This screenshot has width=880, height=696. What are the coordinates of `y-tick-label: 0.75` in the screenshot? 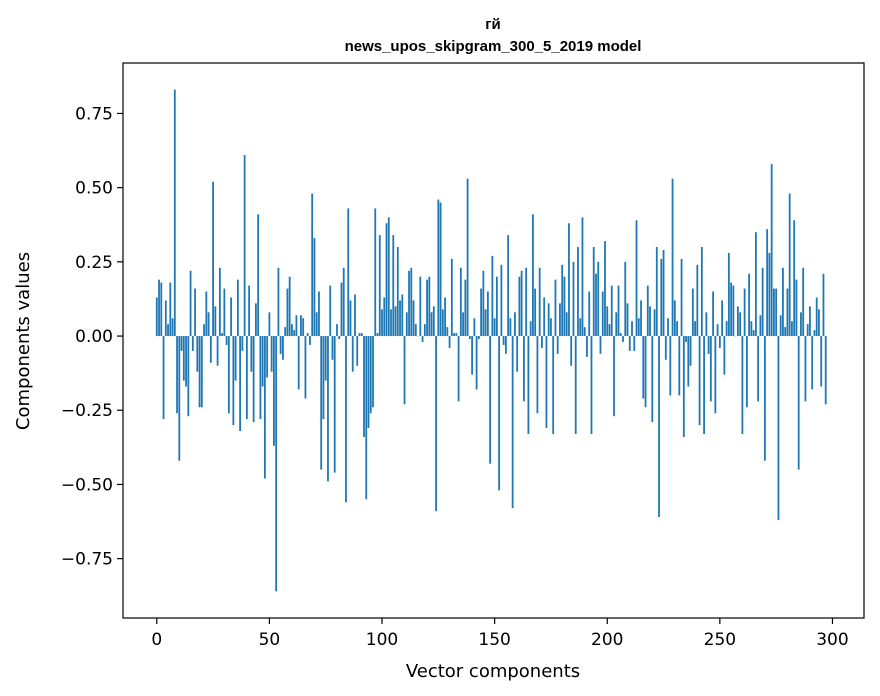 It's located at (94, 114).